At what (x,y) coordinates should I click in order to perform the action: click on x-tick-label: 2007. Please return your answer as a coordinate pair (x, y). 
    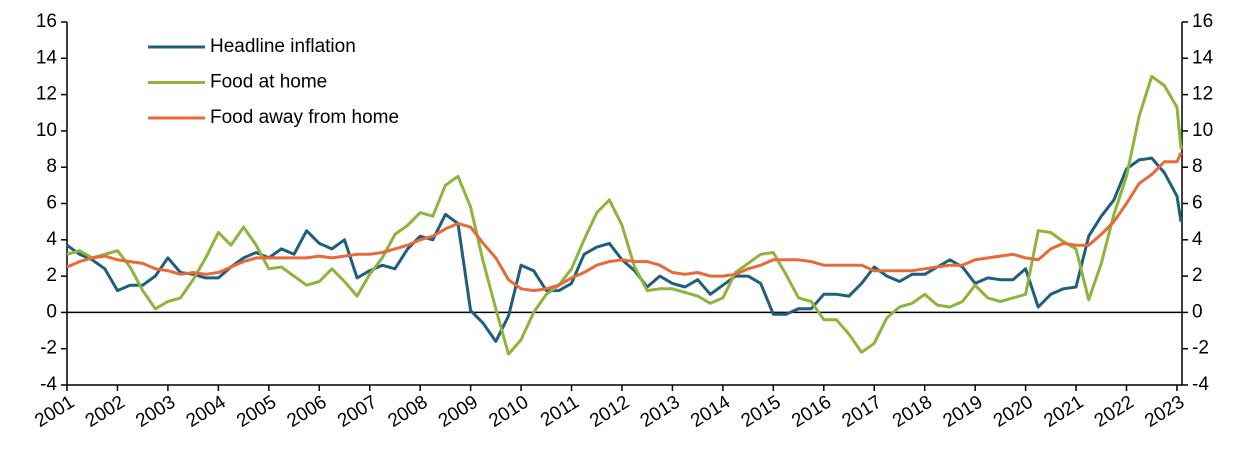
    Looking at the image, I should click on (357, 412).